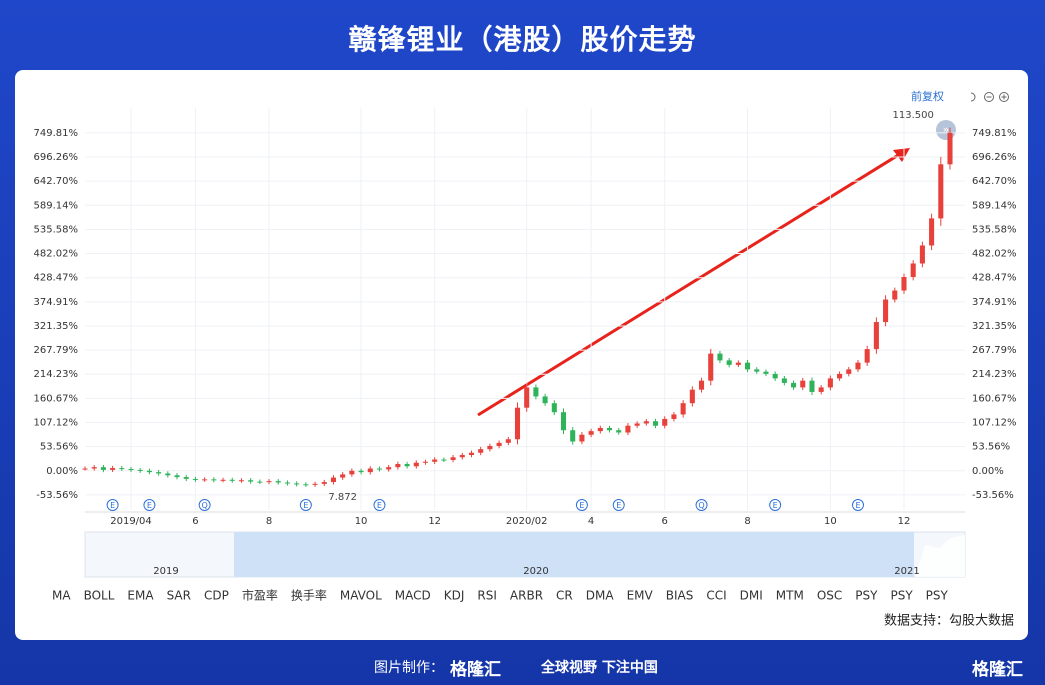  What do you see at coordinates (600, 596) in the screenshot?
I see `indicator-tab: DMA` at bounding box center [600, 596].